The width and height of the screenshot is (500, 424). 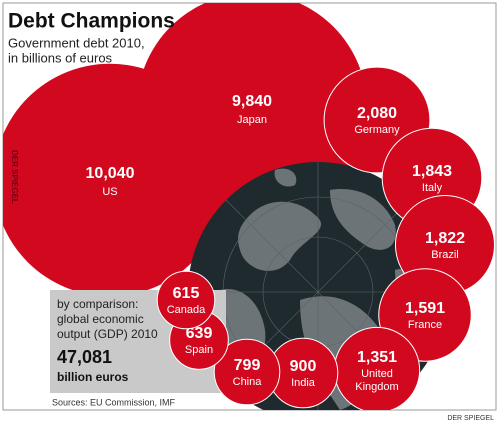 I want to click on credit: DER SPIEGEL, so click(x=470, y=418).